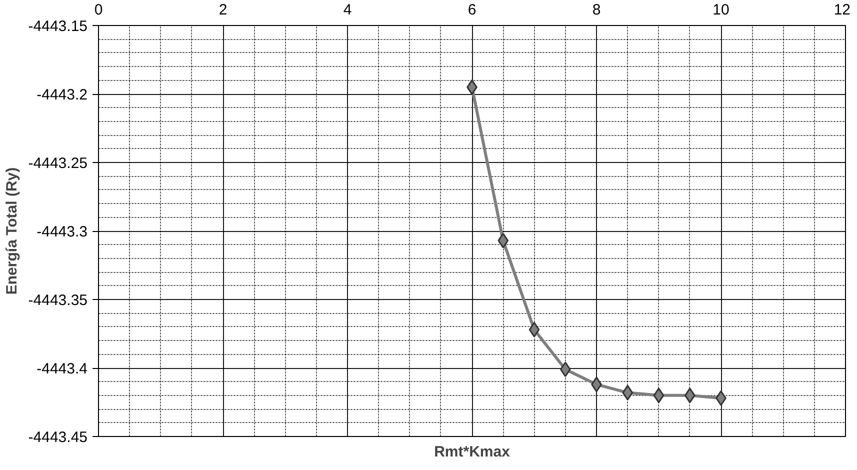 The width and height of the screenshot is (857, 470). Describe the element at coordinates (62, 232) in the screenshot. I see `y-tick-label: -4443.3` at that location.